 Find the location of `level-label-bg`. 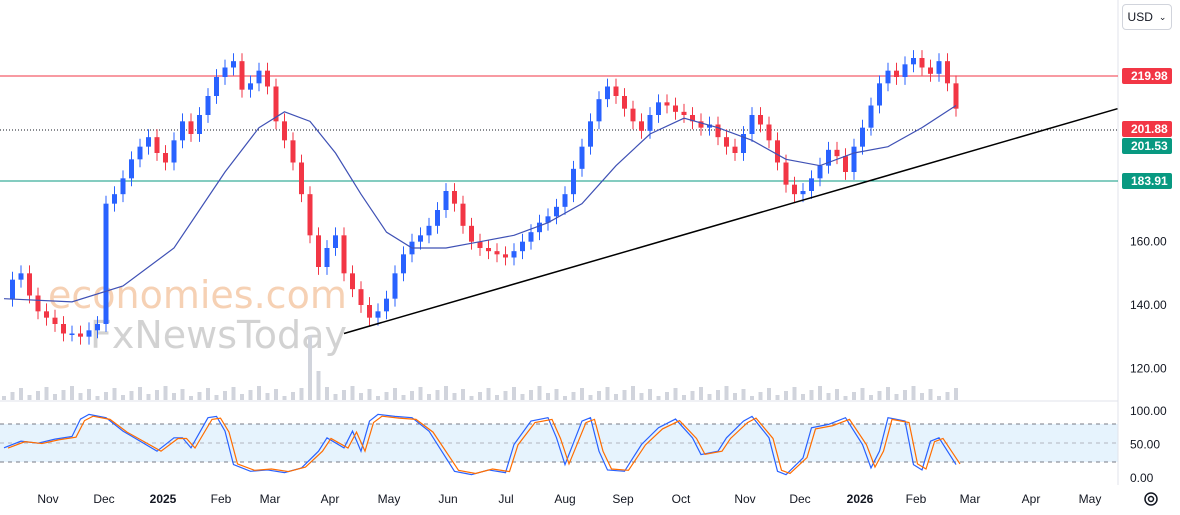

level-label-bg is located at coordinates (1147, 146).